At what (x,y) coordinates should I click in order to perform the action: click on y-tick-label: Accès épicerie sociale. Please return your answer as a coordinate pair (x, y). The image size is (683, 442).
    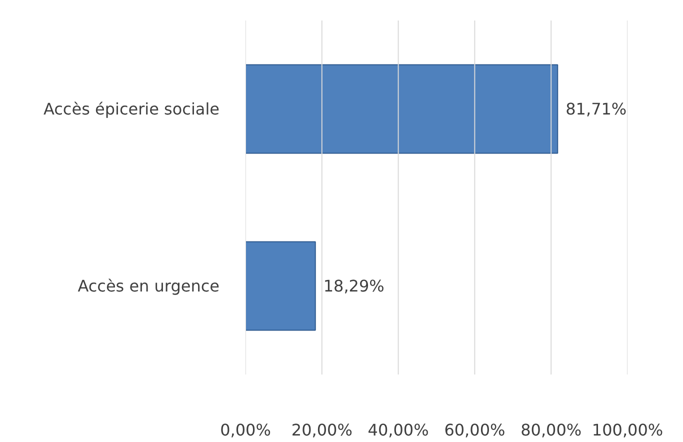
    Looking at the image, I should click on (131, 109).